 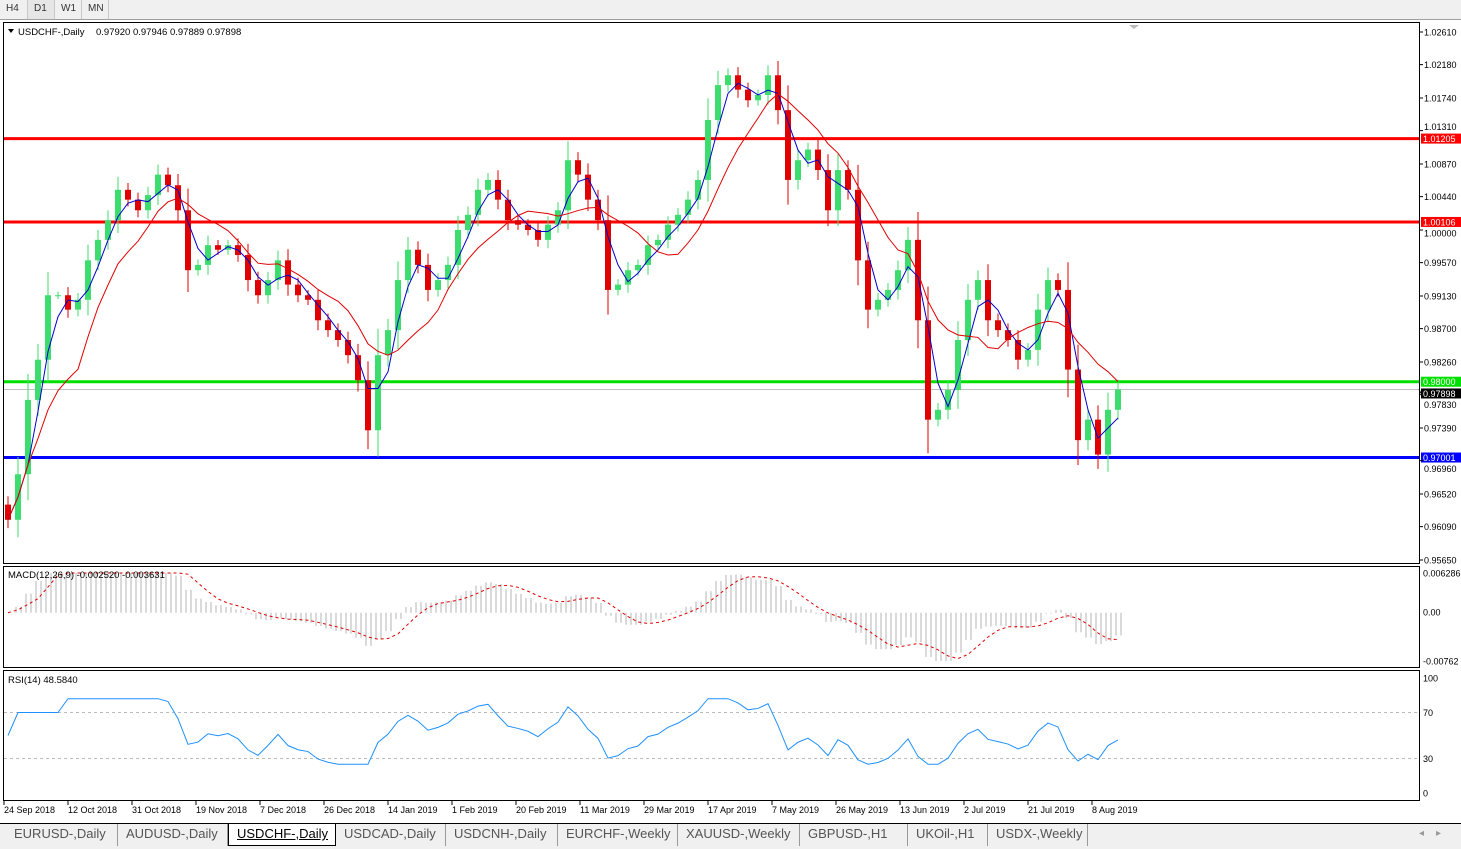 What do you see at coordinates (62, 835) in the screenshot?
I see `chart-tab: EURUSD-,Daily` at bounding box center [62, 835].